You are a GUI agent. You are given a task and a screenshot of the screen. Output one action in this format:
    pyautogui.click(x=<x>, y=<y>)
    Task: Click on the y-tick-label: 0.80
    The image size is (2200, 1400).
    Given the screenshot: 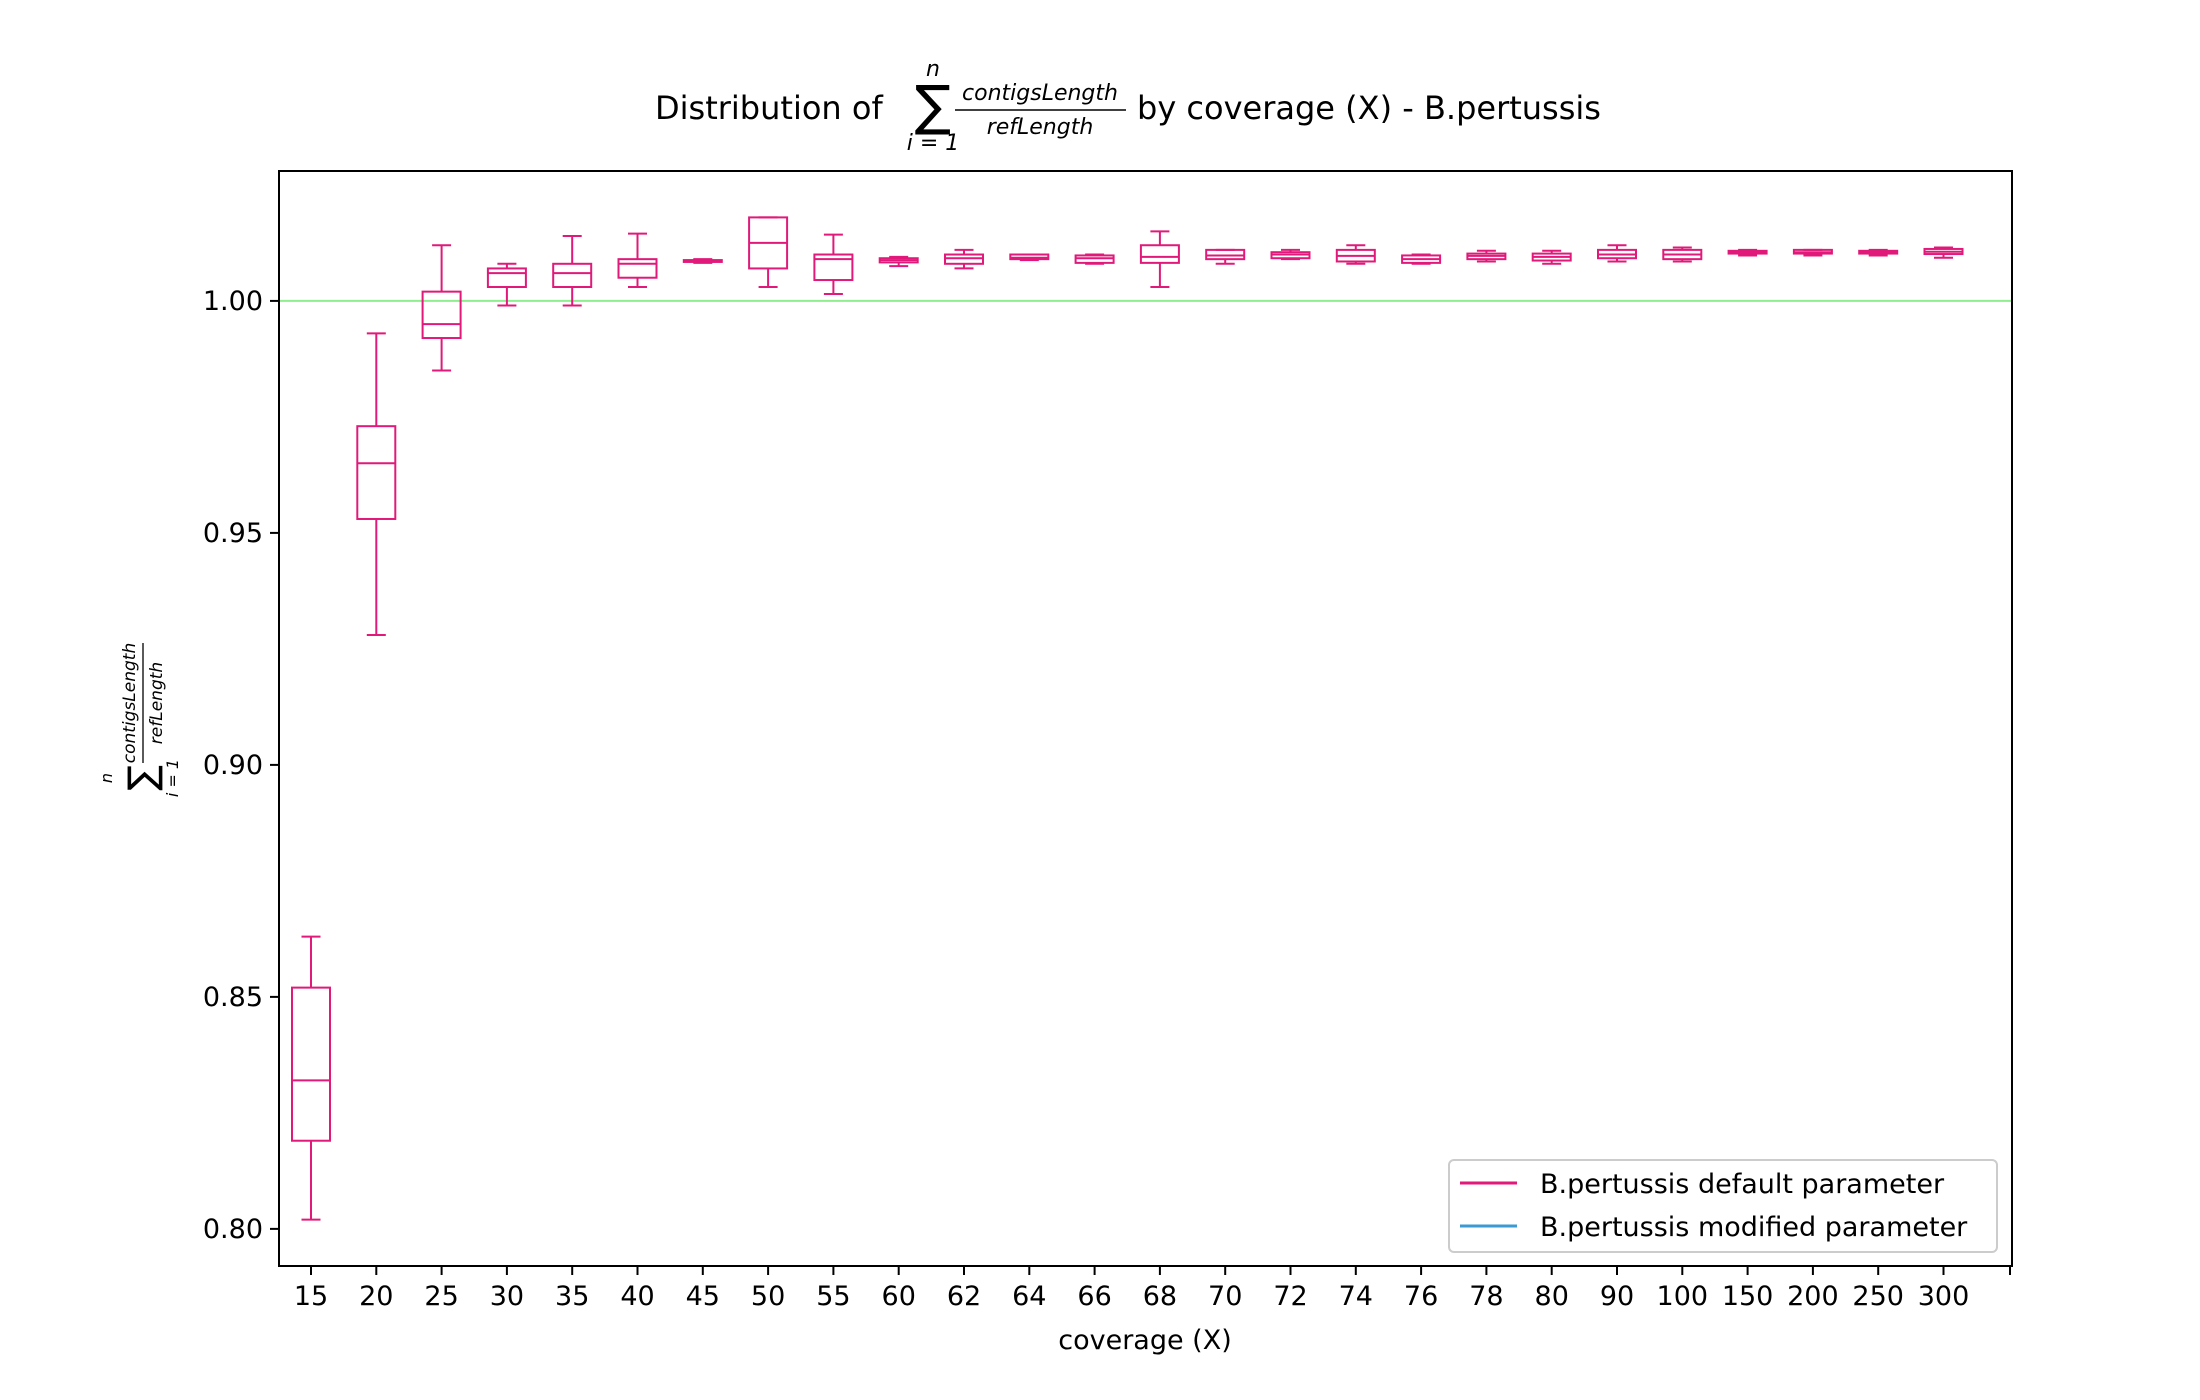 What is the action you would take?
    pyautogui.click(x=233, y=1229)
    